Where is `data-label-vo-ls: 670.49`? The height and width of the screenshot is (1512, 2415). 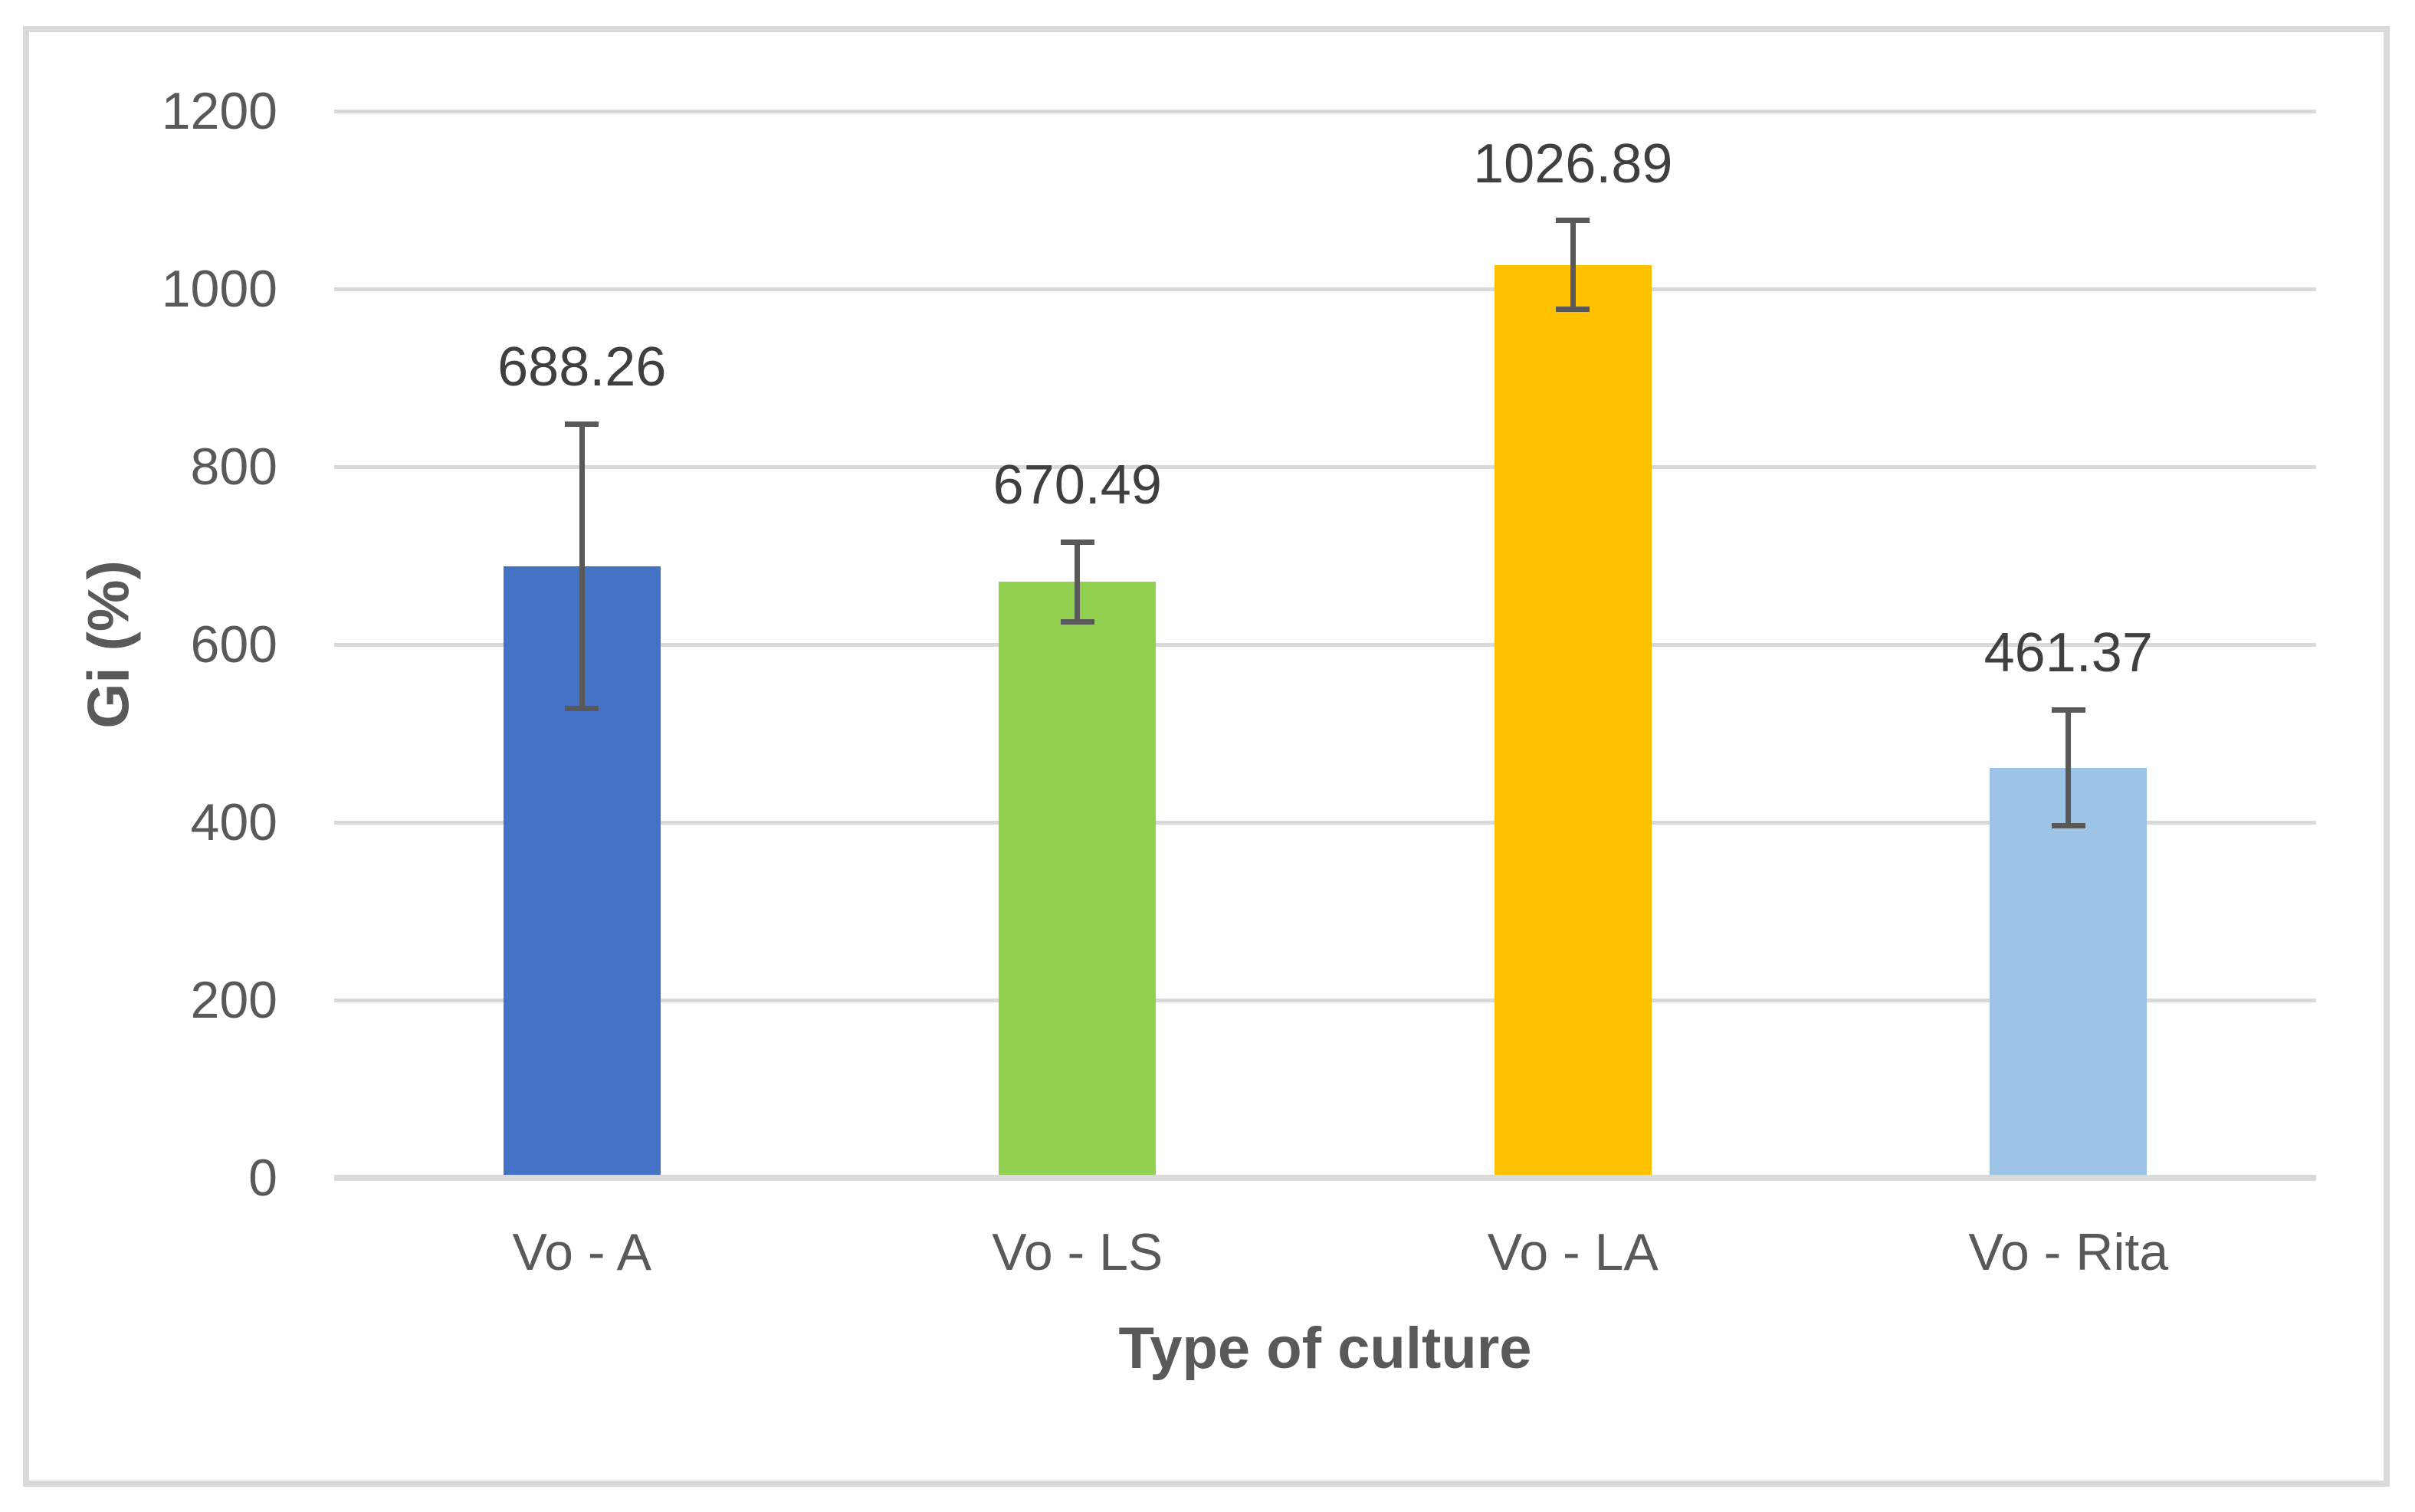
data-label-vo-ls: 670.49 is located at coordinates (1077, 486).